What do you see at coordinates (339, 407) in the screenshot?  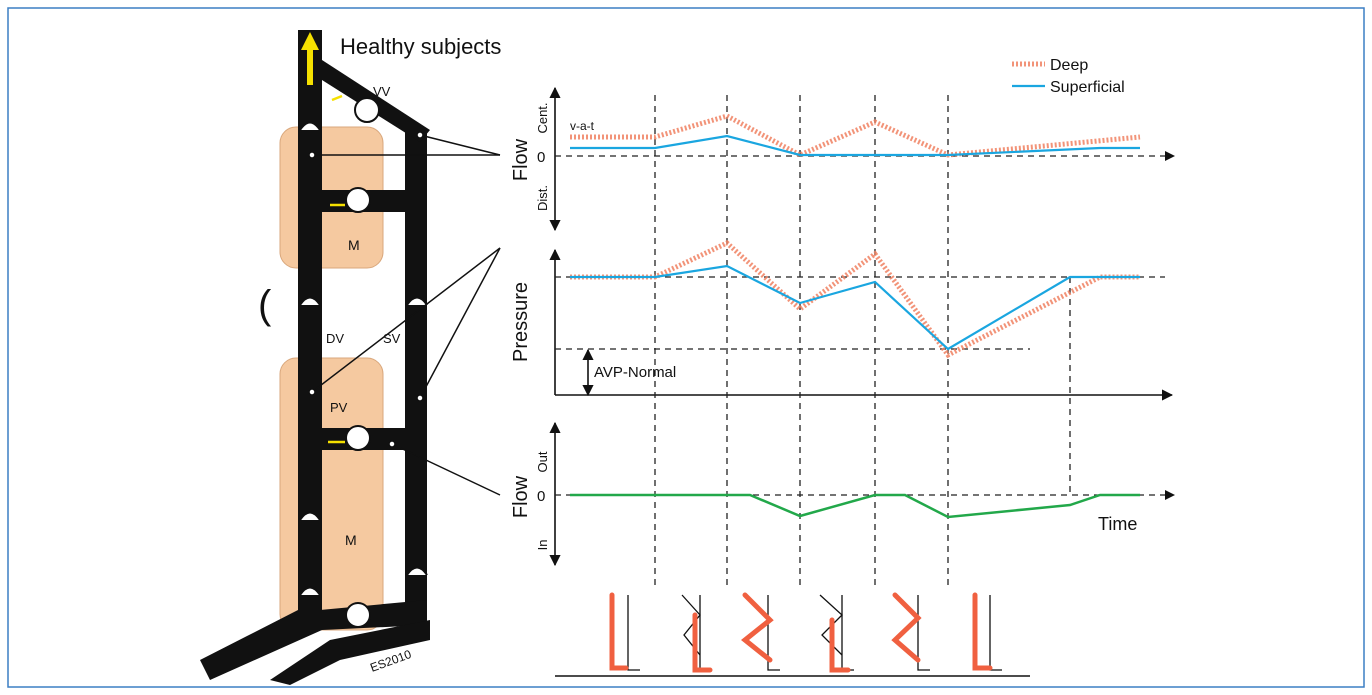 I see `label: PV` at bounding box center [339, 407].